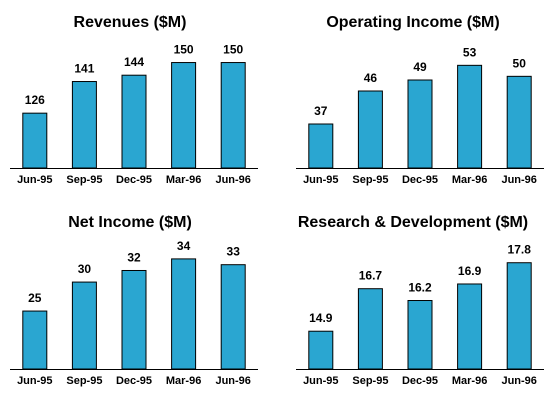 The width and height of the screenshot is (549, 410). What do you see at coordinates (321, 111) in the screenshot?
I see `data-label: 37` at bounding box center [321, 111].